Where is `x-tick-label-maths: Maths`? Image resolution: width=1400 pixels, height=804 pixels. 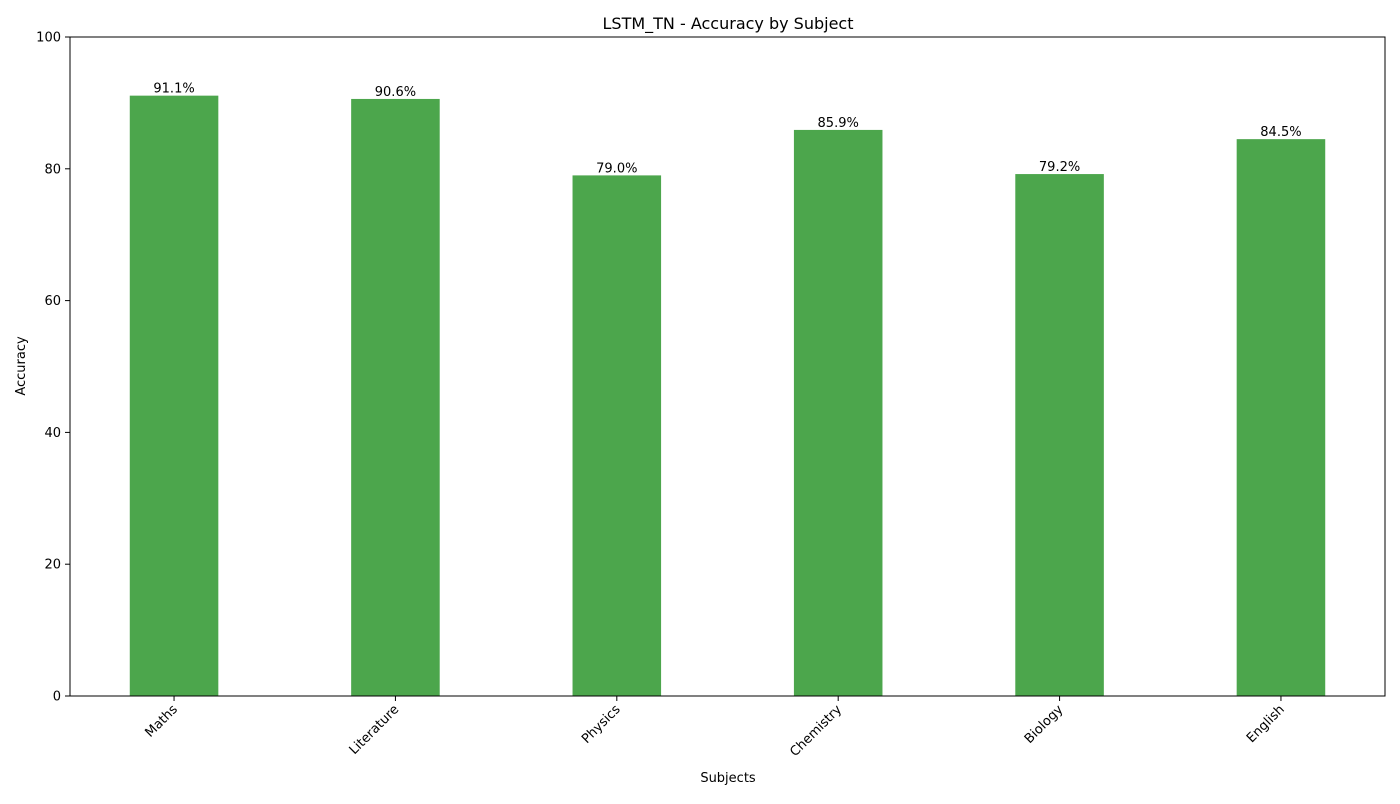 x-tick-label-maths: Maths is located at coordinates (161, 721).